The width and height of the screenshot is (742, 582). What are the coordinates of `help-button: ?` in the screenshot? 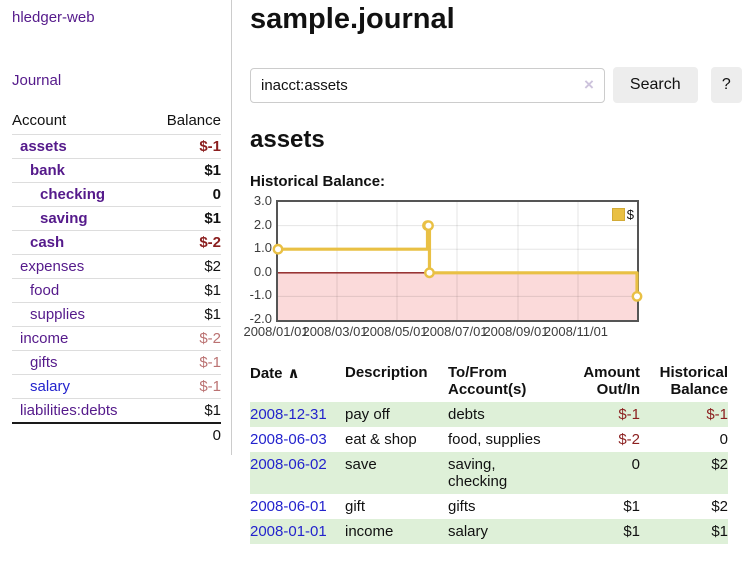 It's located at (726, 85).